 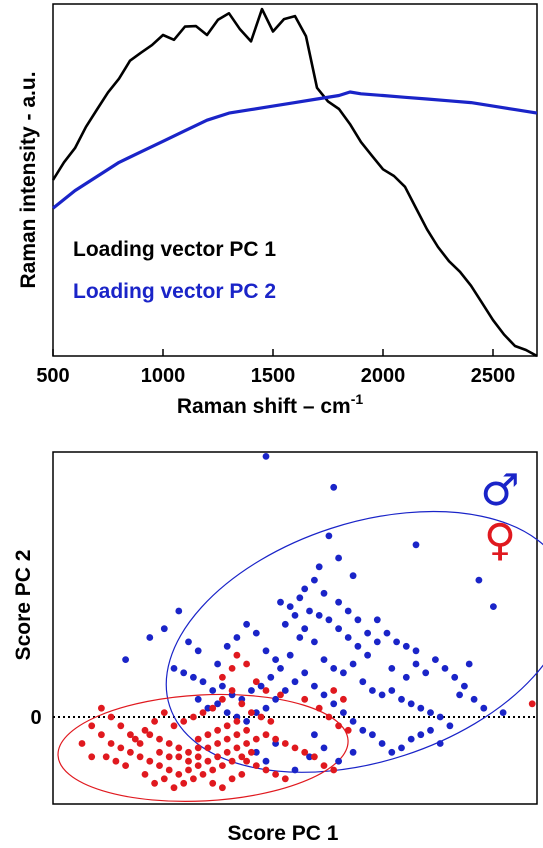 What do you see at coordinates (28, 179) in the screenshot?
I see `top-y-axis-label: Raman intensity - a.u.` at bounding box center [28, 179].